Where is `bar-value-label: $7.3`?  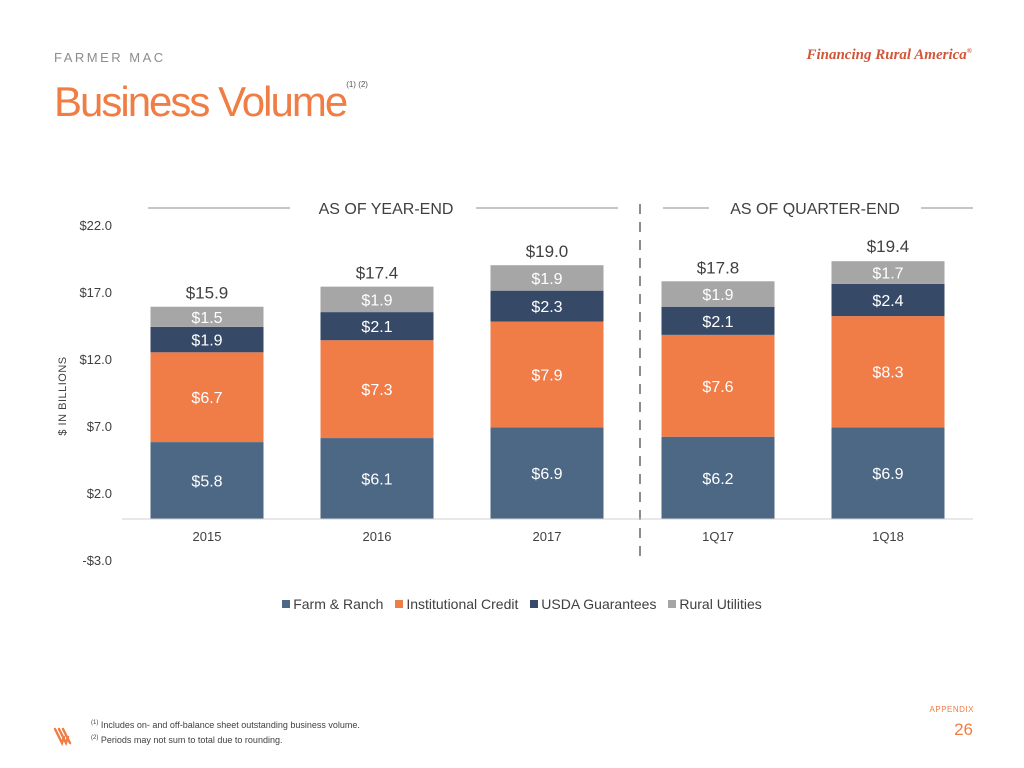
bar-value-label: $7.3 is located at coordinates (376, 390).